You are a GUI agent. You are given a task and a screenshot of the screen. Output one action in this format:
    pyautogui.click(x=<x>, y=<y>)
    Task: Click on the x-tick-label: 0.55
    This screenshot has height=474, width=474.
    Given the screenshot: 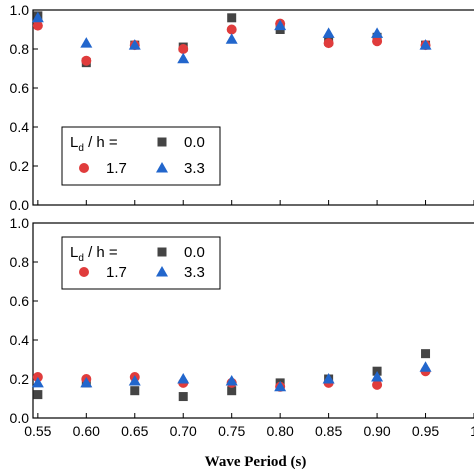 What is the action you would take?
    pyautogui.click(x=37, y=431)
    